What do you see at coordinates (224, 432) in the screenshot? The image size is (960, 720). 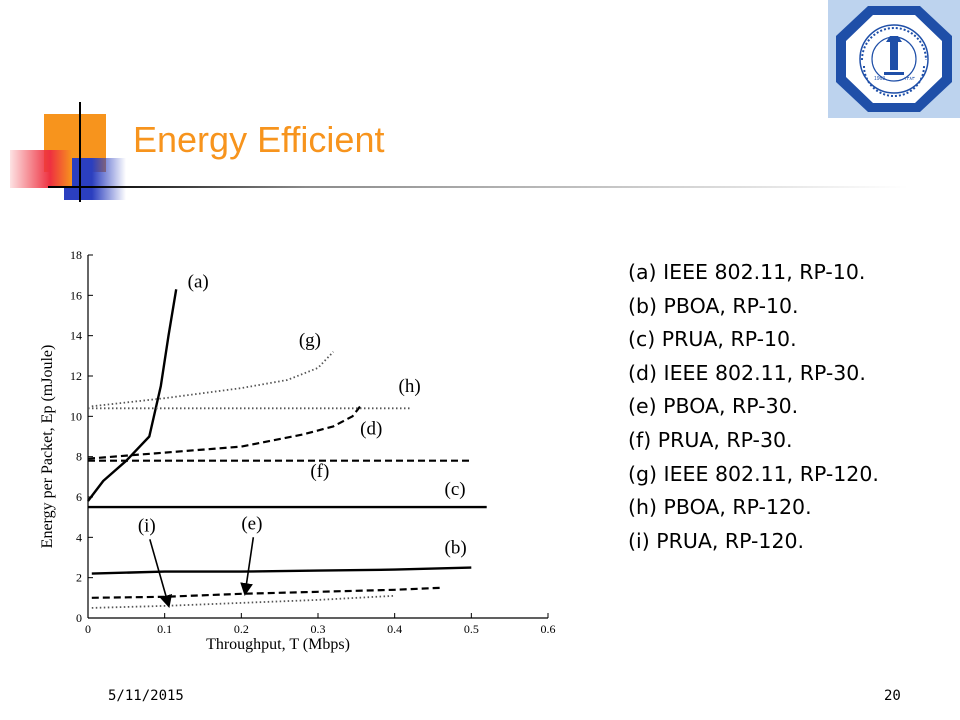 I see `series-line-d` at bounding box center [224, 432].